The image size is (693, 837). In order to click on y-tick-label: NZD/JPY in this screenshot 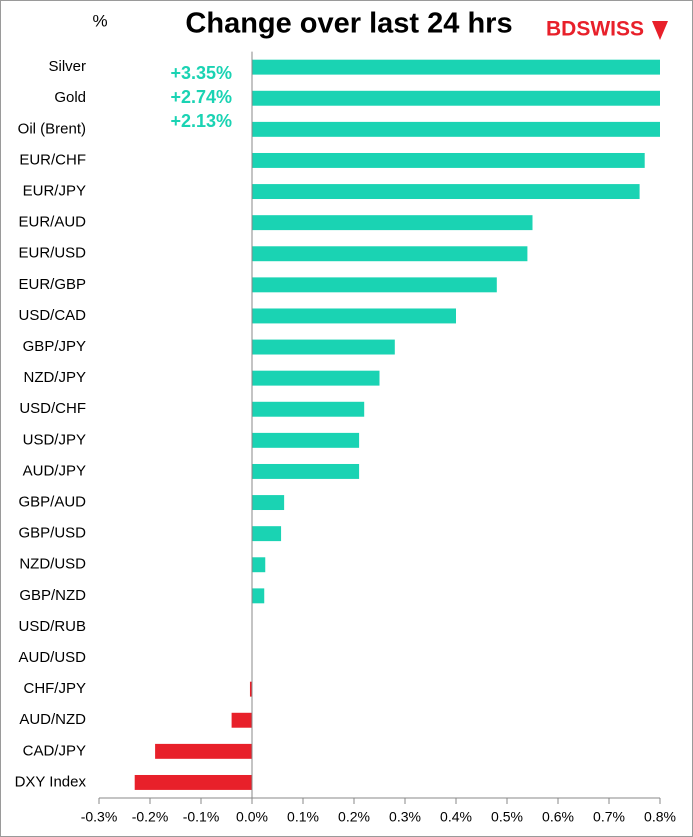, I will do `click(54, 377)`.